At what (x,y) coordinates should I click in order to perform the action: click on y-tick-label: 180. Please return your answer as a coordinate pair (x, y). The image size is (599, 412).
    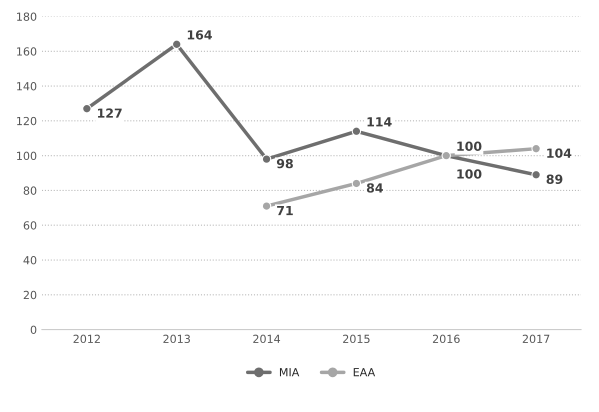
    Looking at the image, I should click on (26, 16).